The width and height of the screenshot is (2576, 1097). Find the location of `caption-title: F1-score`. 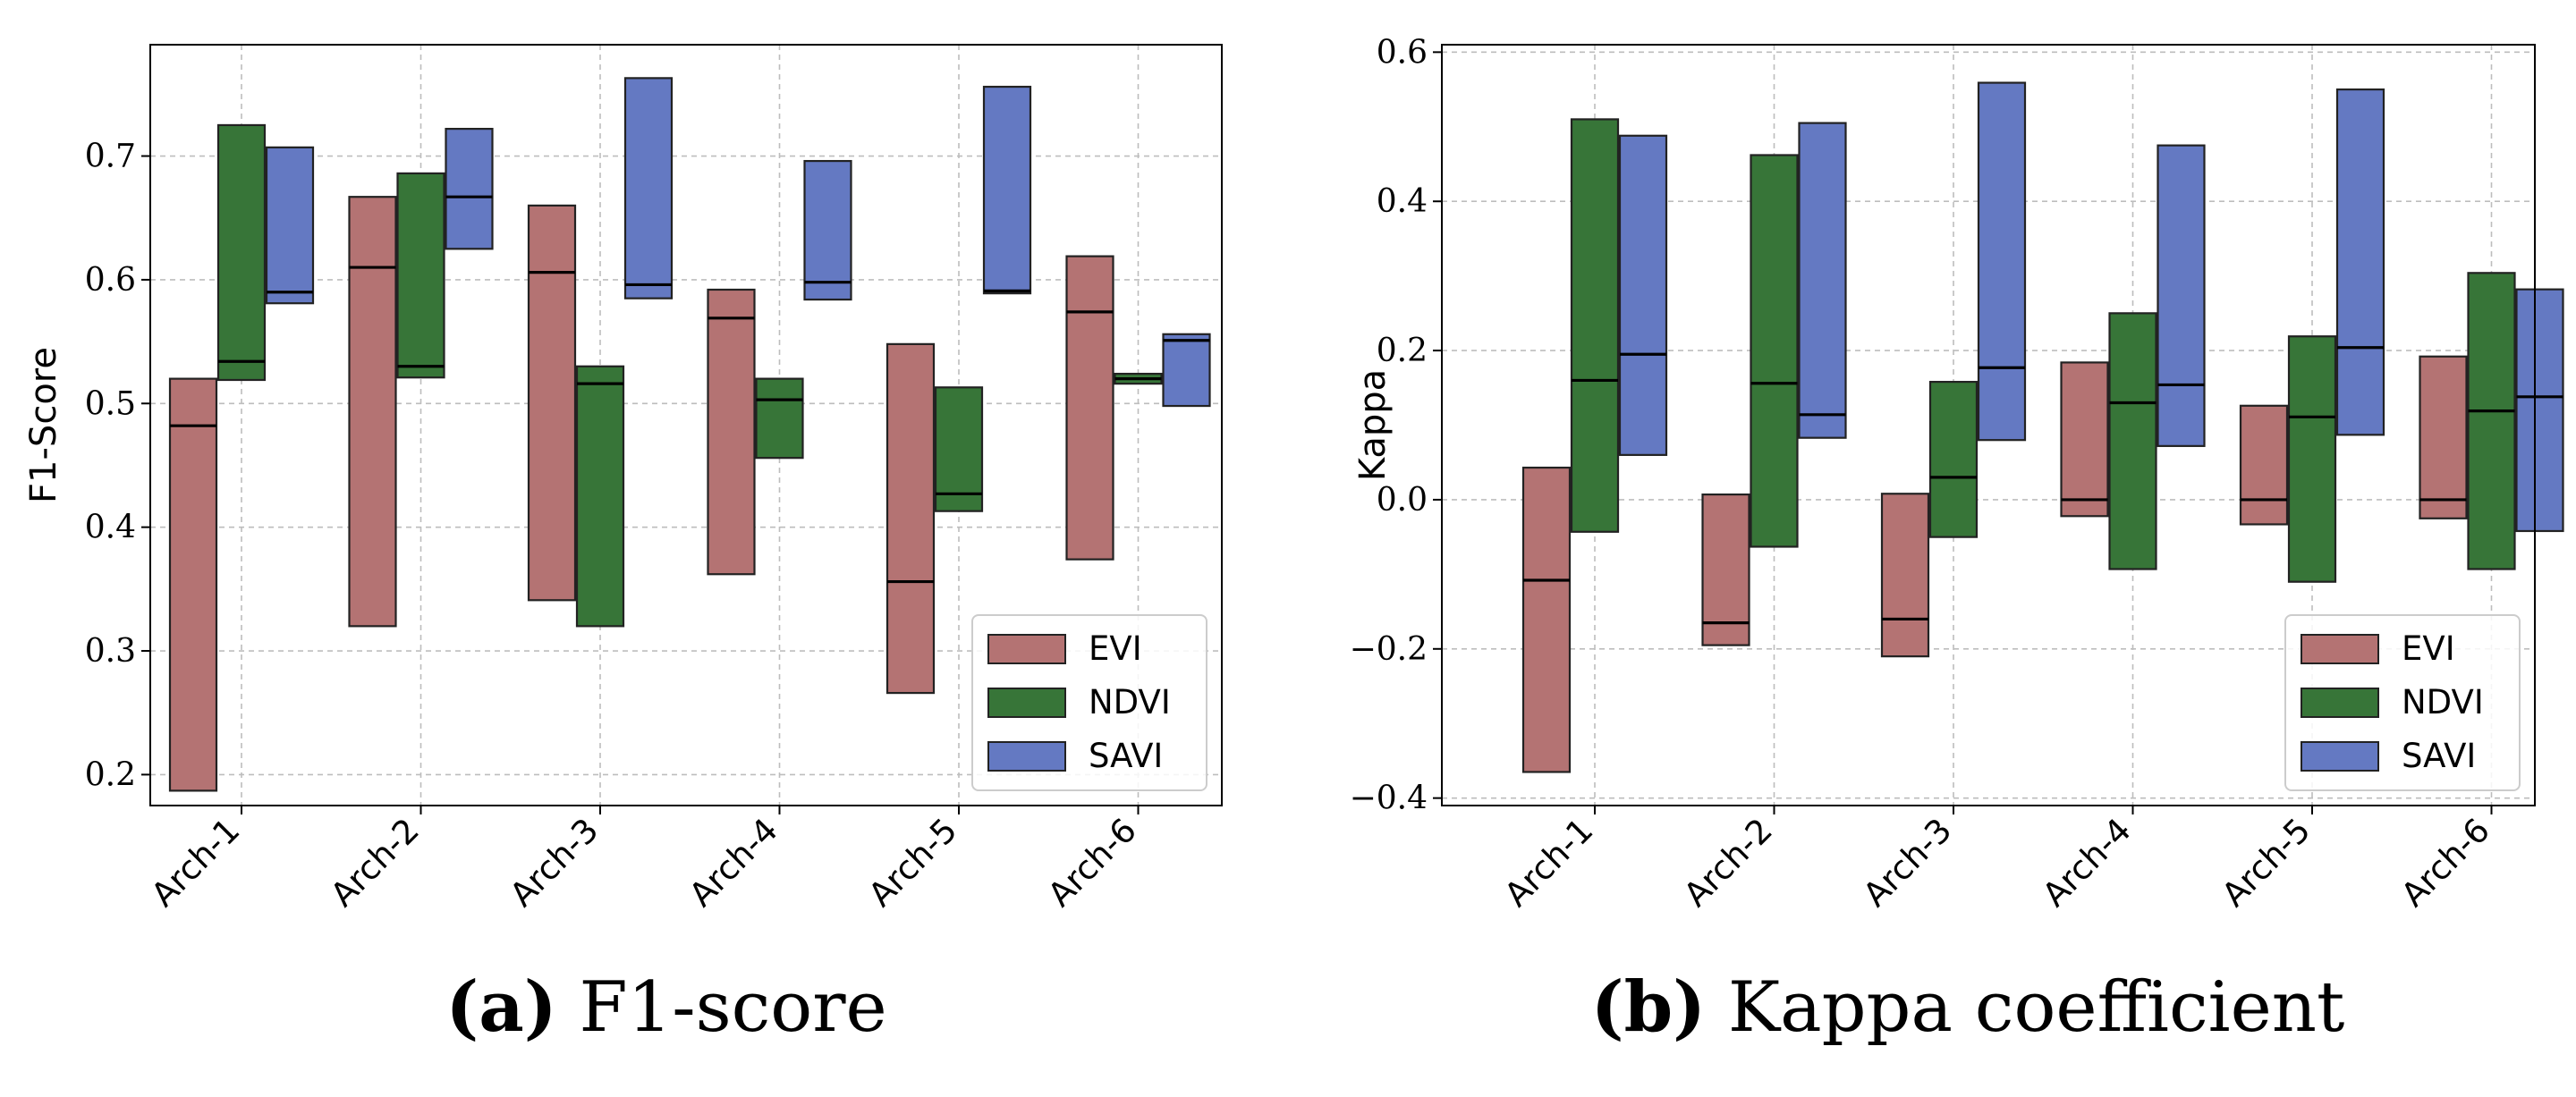

caption-title: F1-score is located at coordinates (722, 1007).